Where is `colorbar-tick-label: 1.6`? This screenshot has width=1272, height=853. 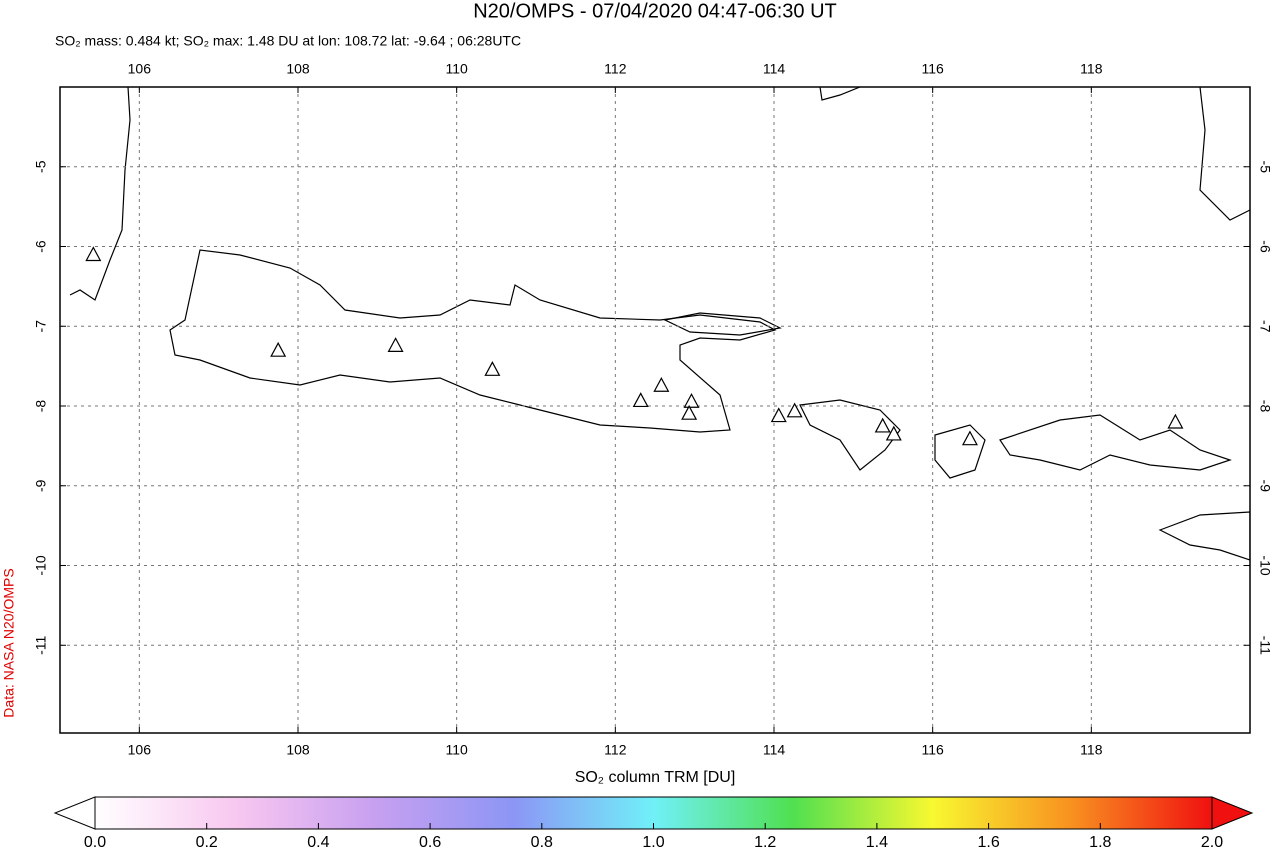
colorbar-tick-label: 1.6 is located at coordinates (988, 842).